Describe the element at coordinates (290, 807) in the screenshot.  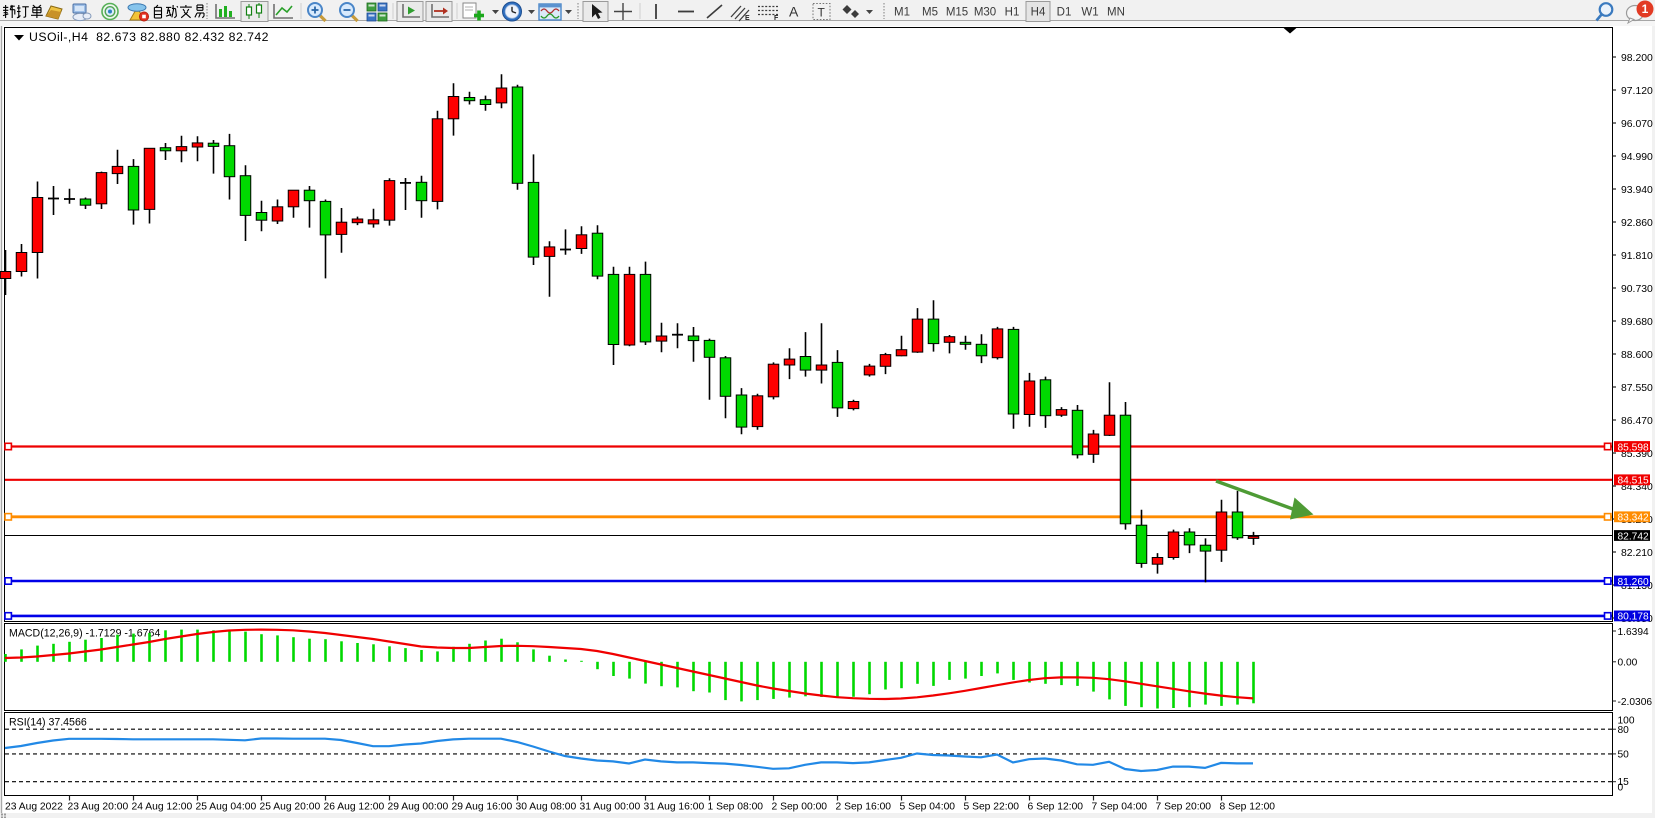
I see `svg-text: 25 Aug 20:00` at that location.